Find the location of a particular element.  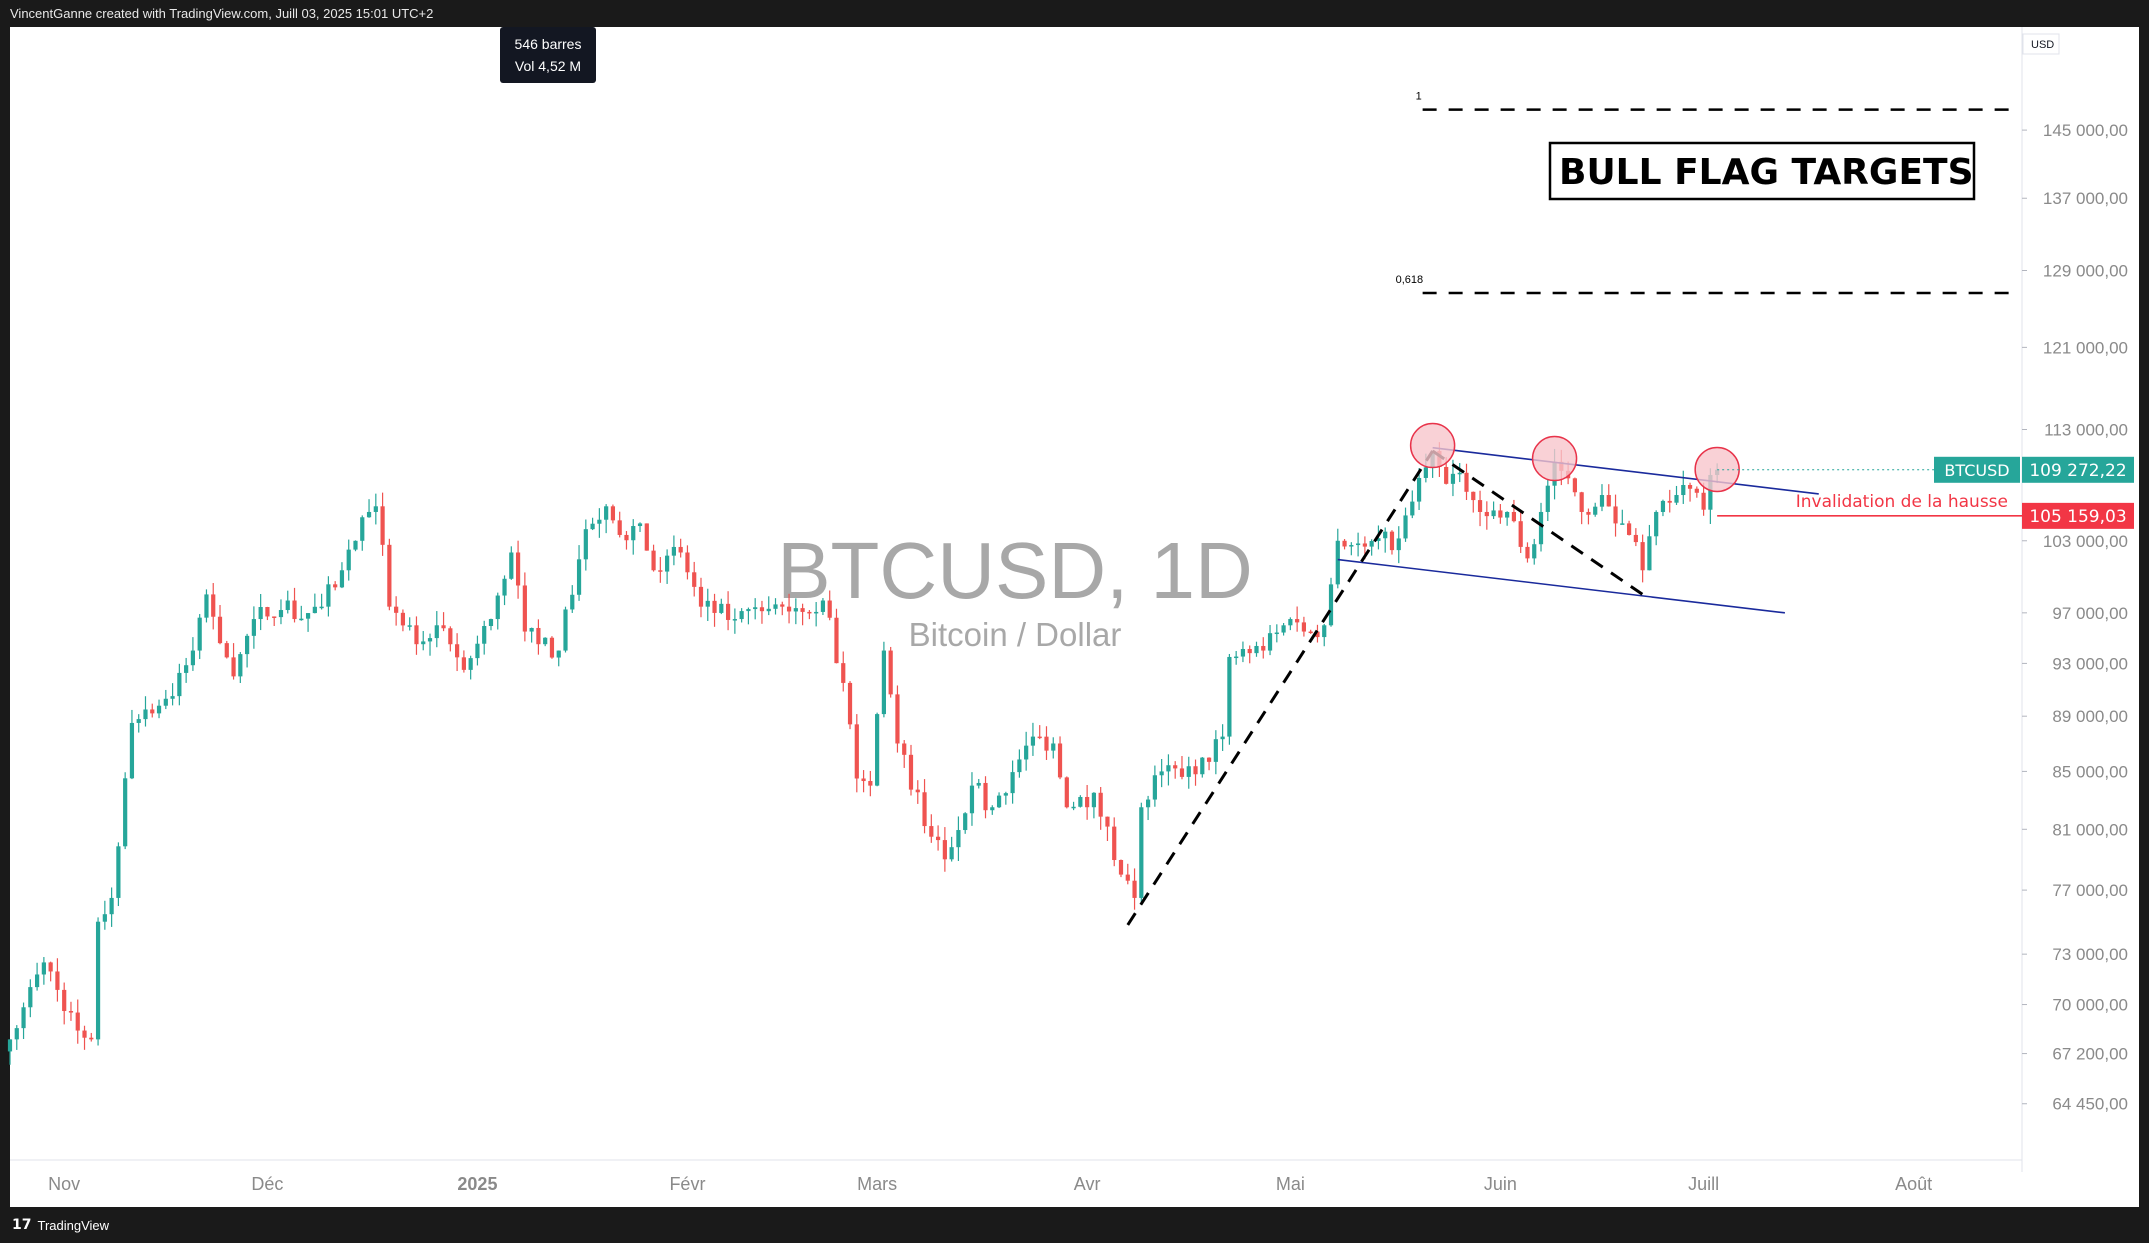

time-axis: Nov Déc 2025 Févr Mars Avr Mai Juin Juill Août is located at coordinates (990, 1184).